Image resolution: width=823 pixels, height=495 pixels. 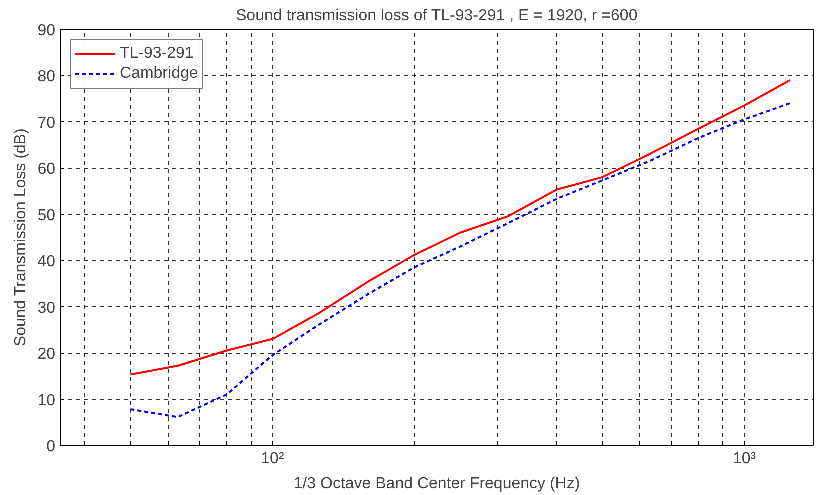 What do you see at coordinates (21, 237) in the screenshot?
I see `y-axis-title: Sound Transmission Loss (dB)` at bounding box center [21, 237].